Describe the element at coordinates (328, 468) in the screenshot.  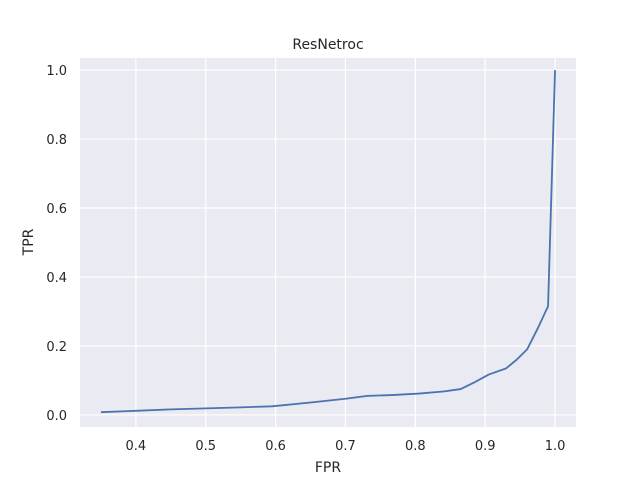
I see `x-axis-label: FPR` at that location.